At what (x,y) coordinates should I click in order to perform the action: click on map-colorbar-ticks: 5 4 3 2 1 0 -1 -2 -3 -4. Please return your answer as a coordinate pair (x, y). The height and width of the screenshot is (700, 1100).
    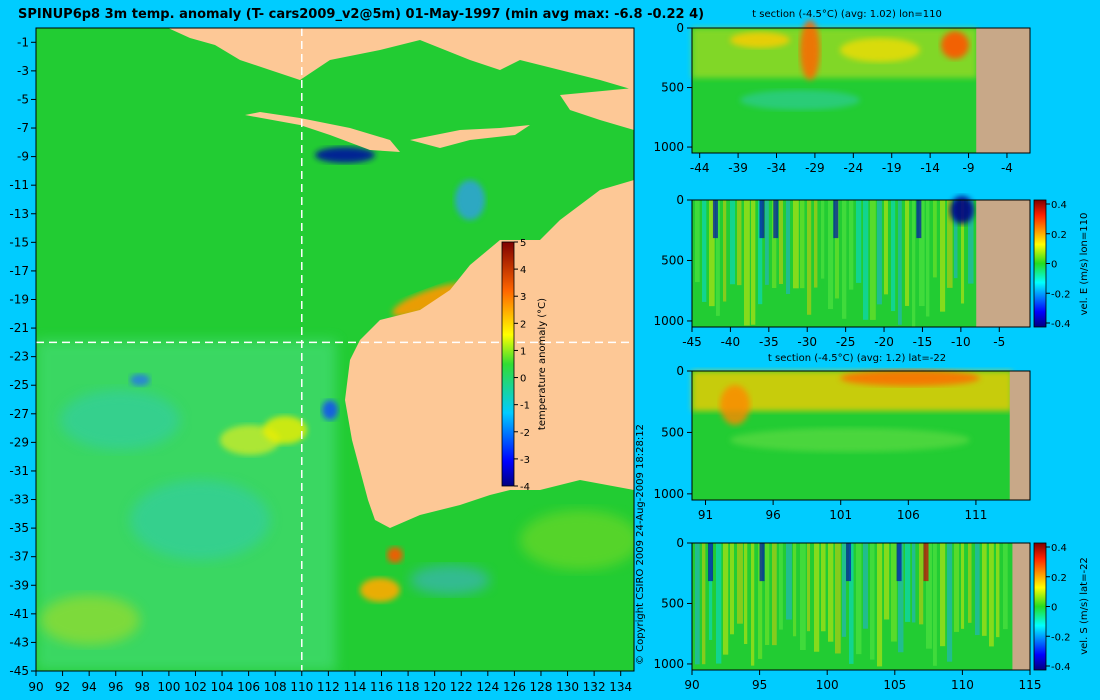
    Looking at the image, I should click on (522, 365).